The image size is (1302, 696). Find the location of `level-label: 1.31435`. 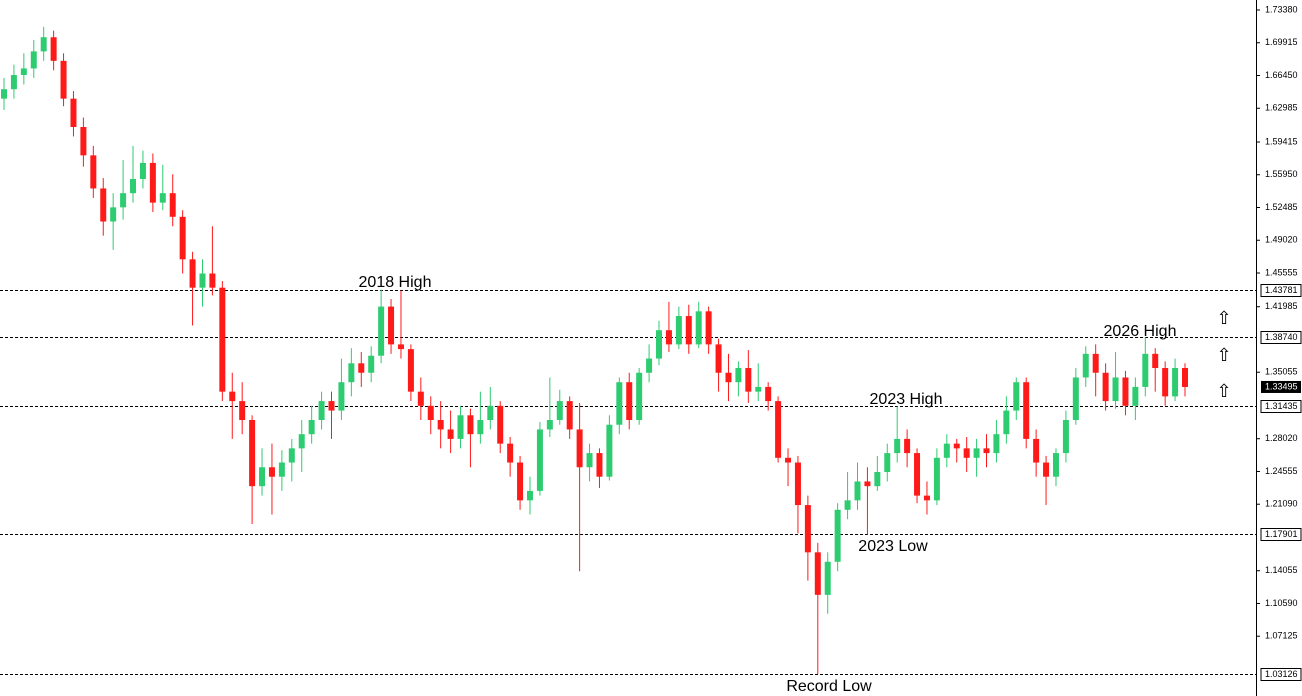

level-label: 1.31435 is located at coordinates (1281, 406).